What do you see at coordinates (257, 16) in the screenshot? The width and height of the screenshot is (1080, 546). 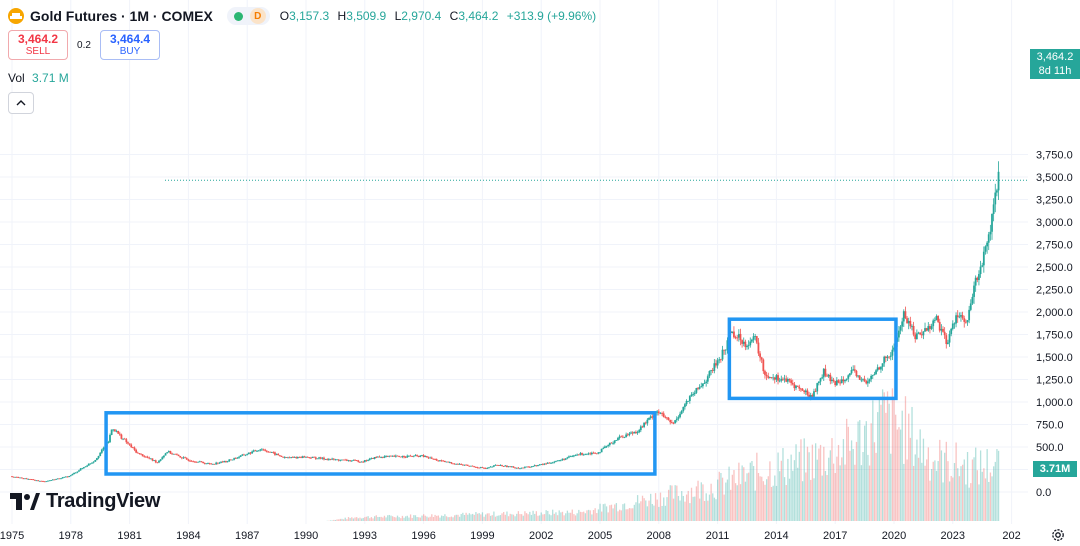 I see `data-delay-badge: D` at bounding box center [257, 16].